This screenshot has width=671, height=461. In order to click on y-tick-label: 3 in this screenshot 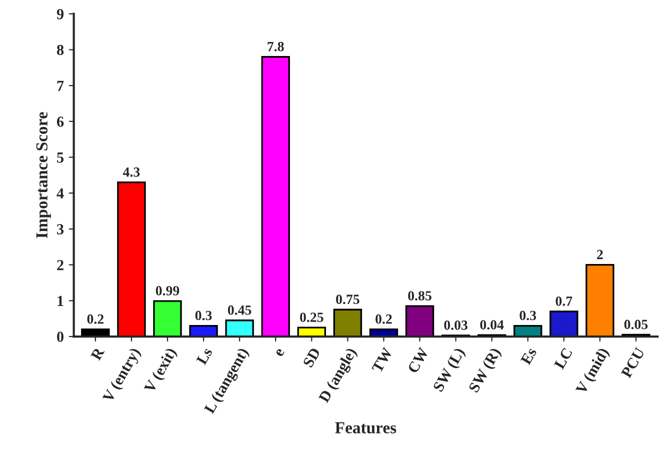, I will do `click(60, 229)`.